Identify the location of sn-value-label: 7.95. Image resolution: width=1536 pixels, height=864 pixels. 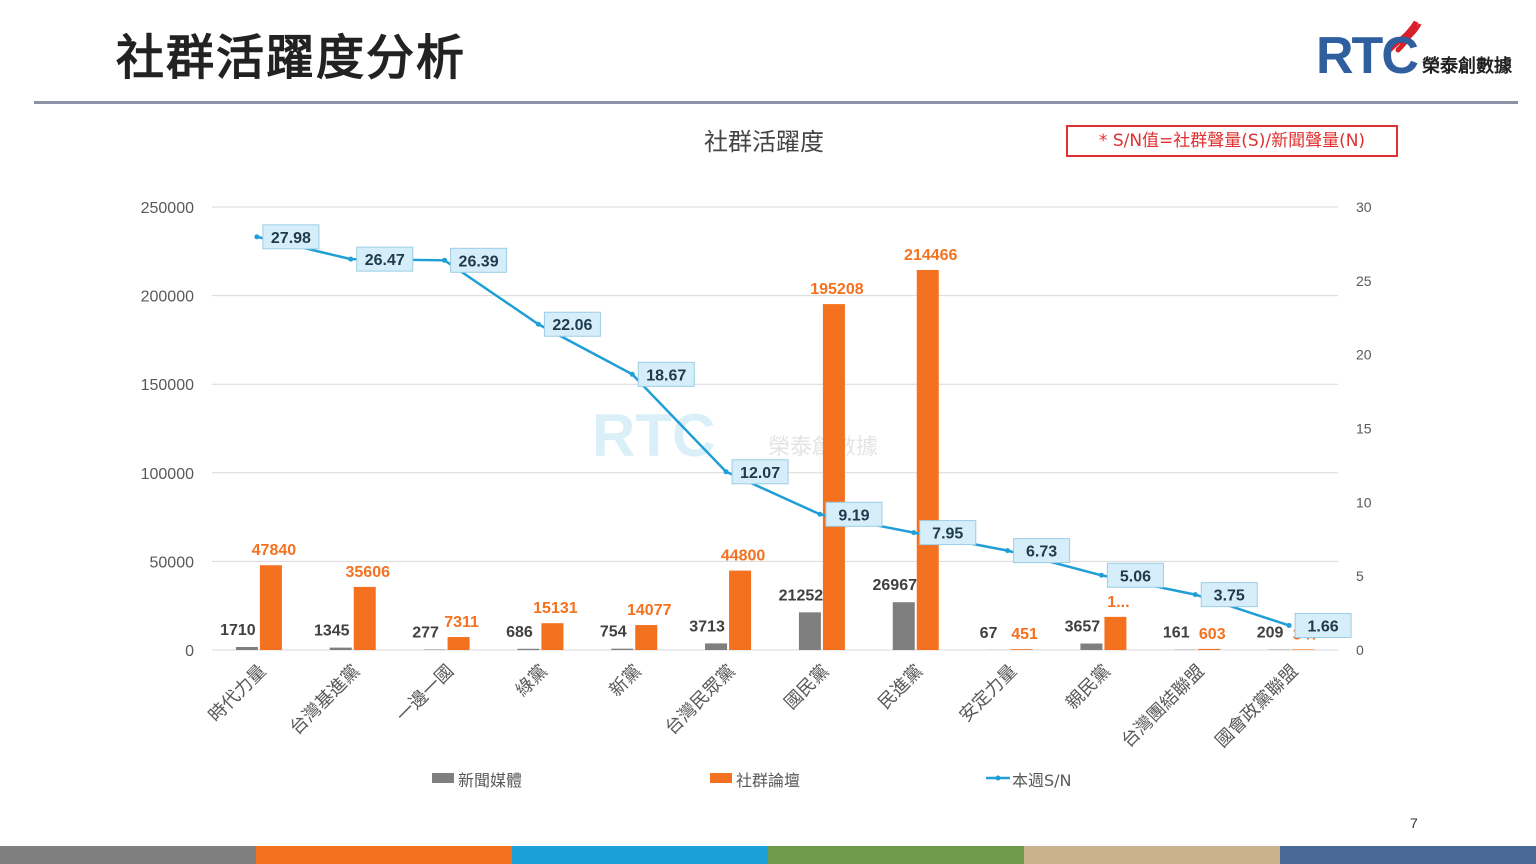
(947, 534).